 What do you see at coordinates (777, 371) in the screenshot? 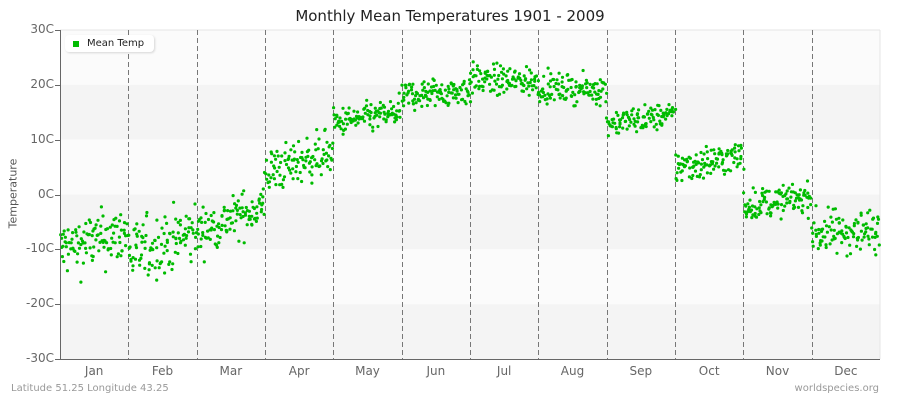
I see `x-tick-label-nov: Nov` at bounding box center [777, 371].